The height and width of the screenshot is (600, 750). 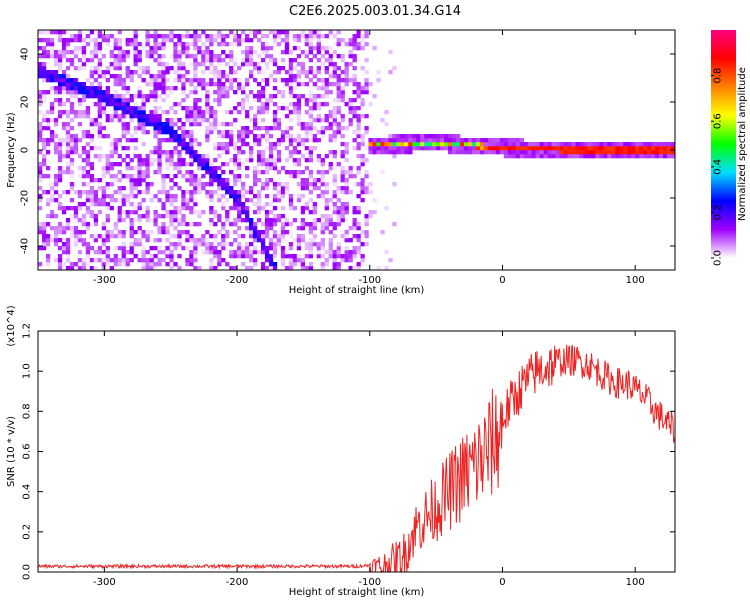 I want to click on colorbar-tick-label: 0.2, so click(x=718, y=212).